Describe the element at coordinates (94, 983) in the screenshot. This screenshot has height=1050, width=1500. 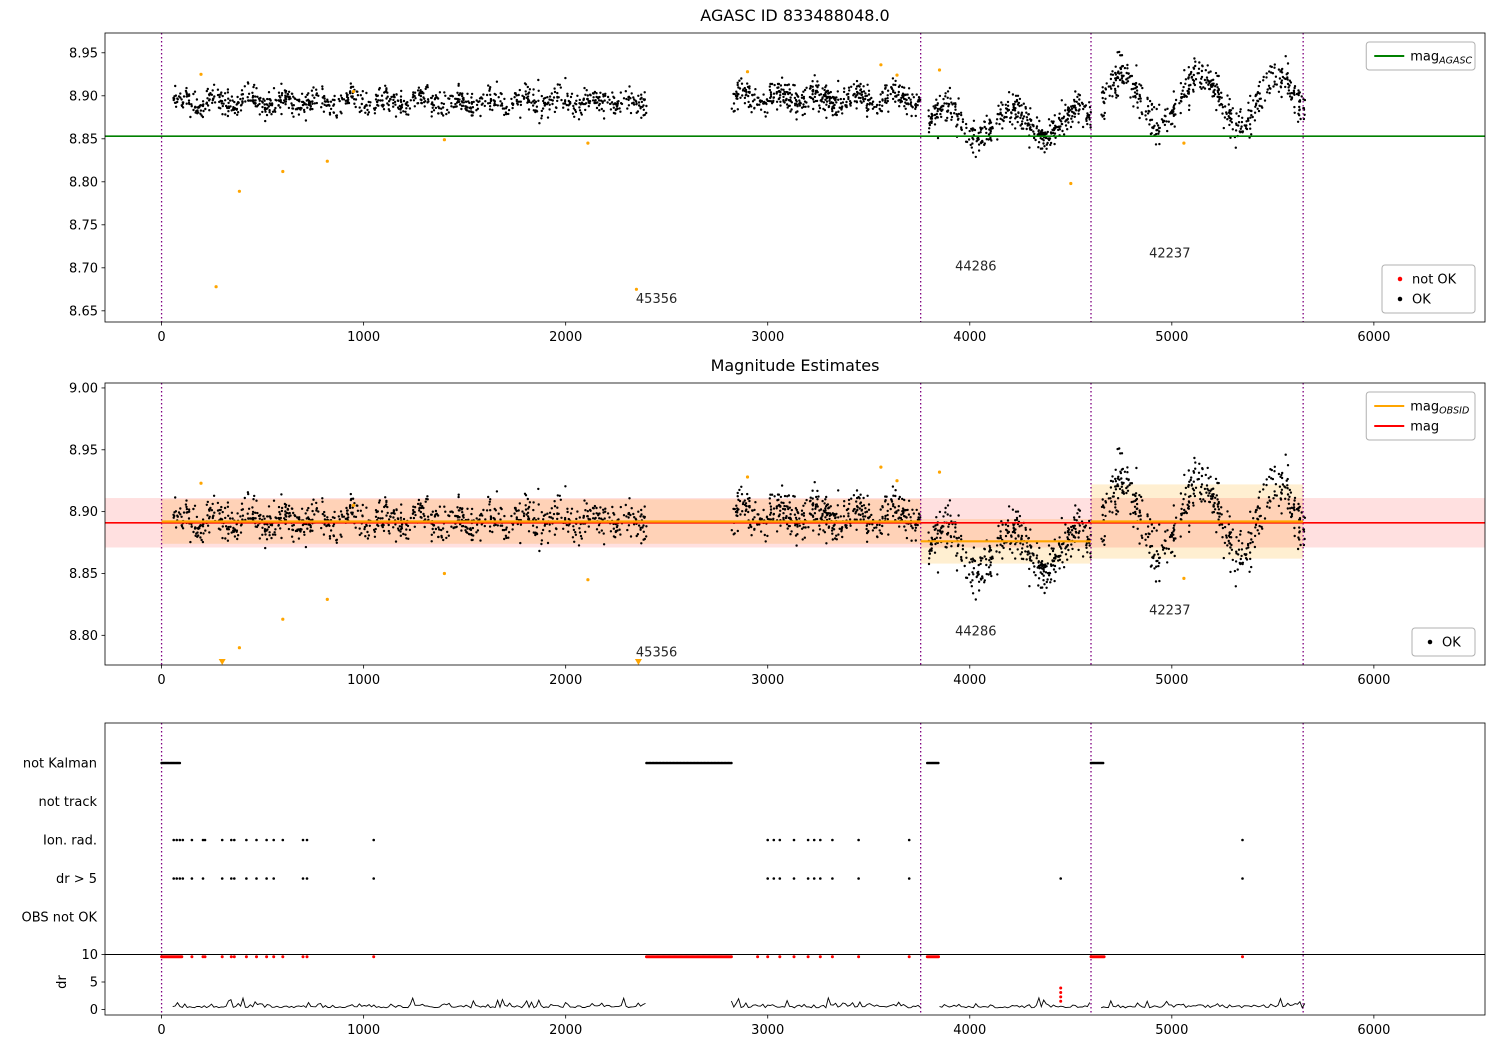
I see `dr-tick-label: 5` at that location.